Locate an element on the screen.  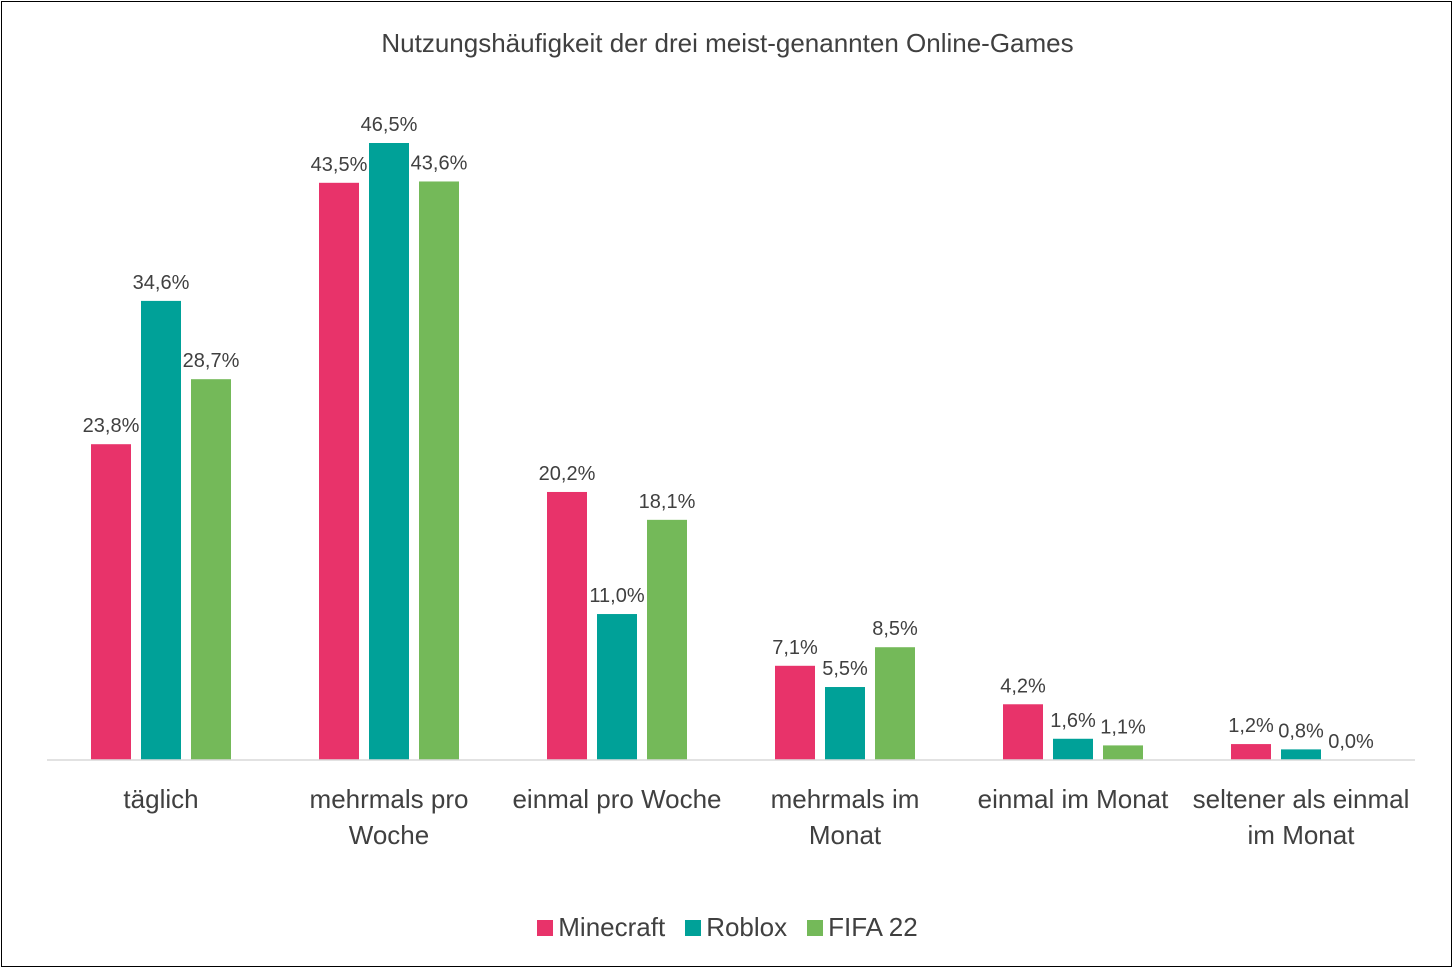
legend-label: Minecraft is located at coordinates (612, 927).